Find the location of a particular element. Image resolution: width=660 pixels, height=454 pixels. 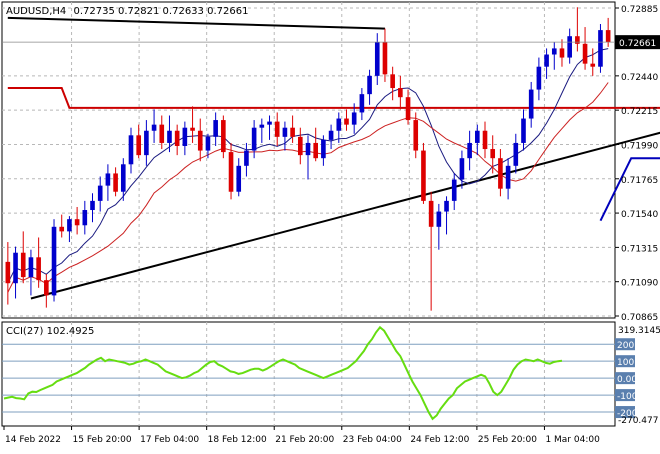

x-tick-label: 18 Feb 12:00 is located at coordinates (237, 440).